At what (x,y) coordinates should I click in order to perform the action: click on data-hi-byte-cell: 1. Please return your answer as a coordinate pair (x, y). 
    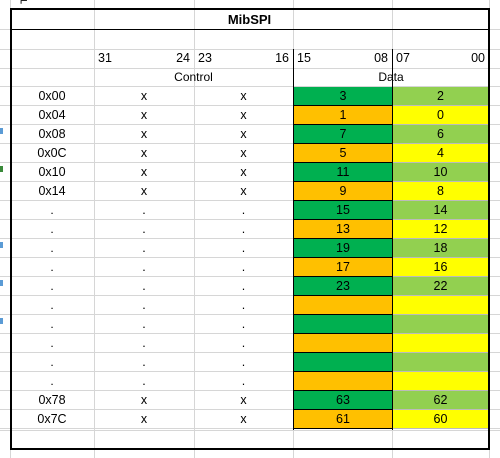
    Looking at the image, I should click on (343, 115).